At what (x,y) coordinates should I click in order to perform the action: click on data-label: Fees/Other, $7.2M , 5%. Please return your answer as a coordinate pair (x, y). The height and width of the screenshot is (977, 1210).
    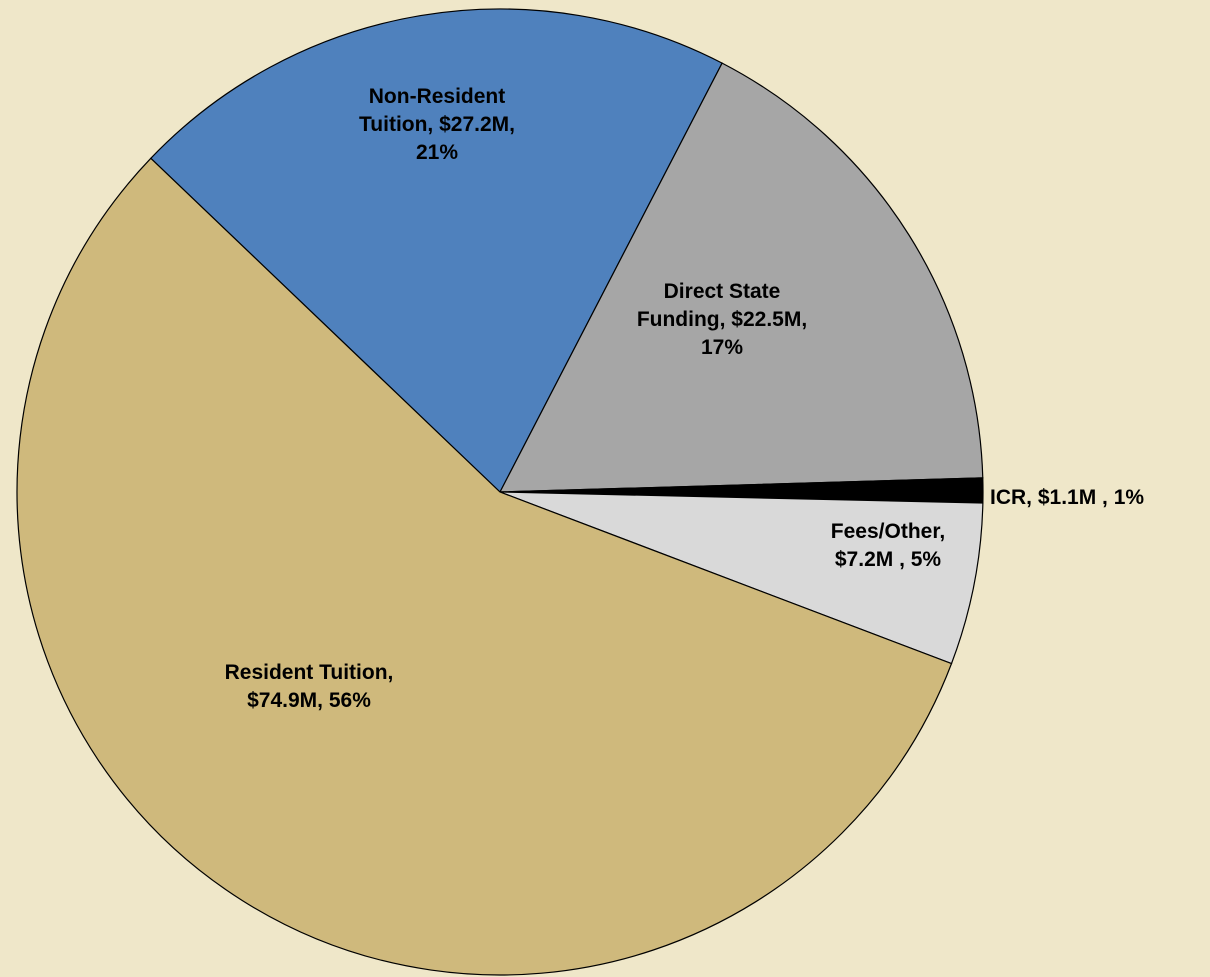
    Looking at the image, I should click on (888, 545).